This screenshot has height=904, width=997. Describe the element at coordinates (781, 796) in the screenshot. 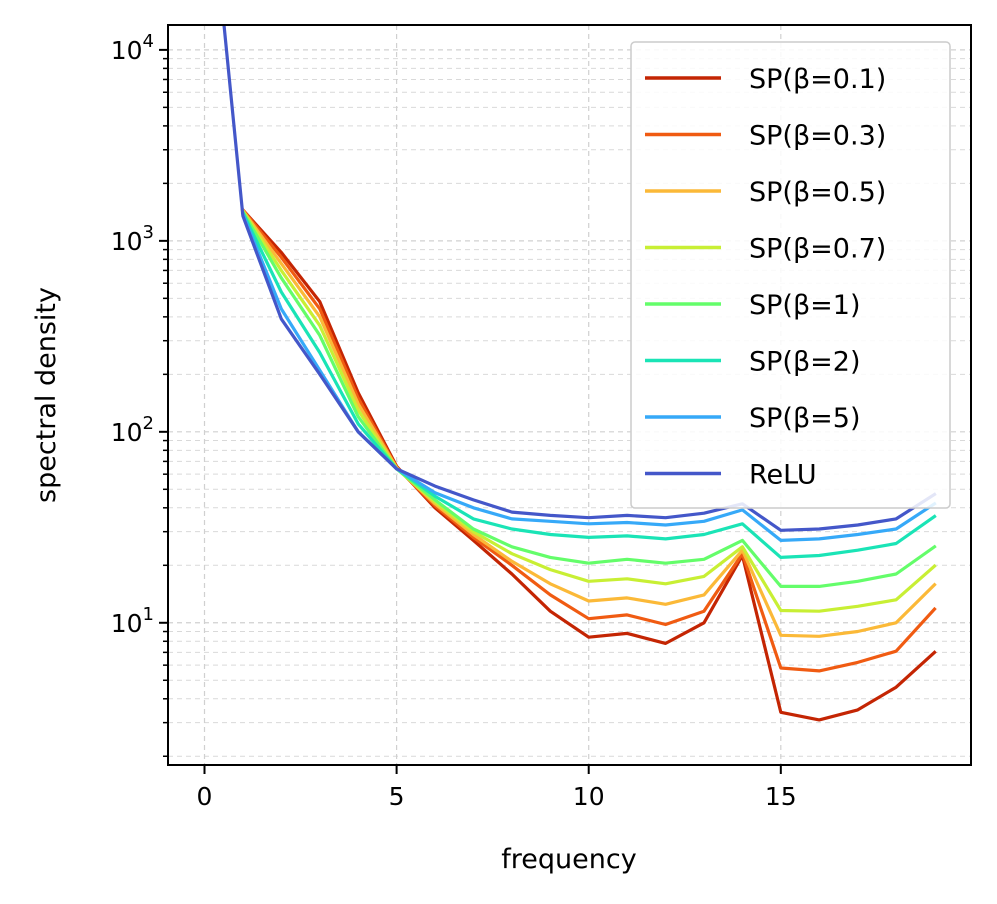

I see `x-tick-label: 15` at that location.